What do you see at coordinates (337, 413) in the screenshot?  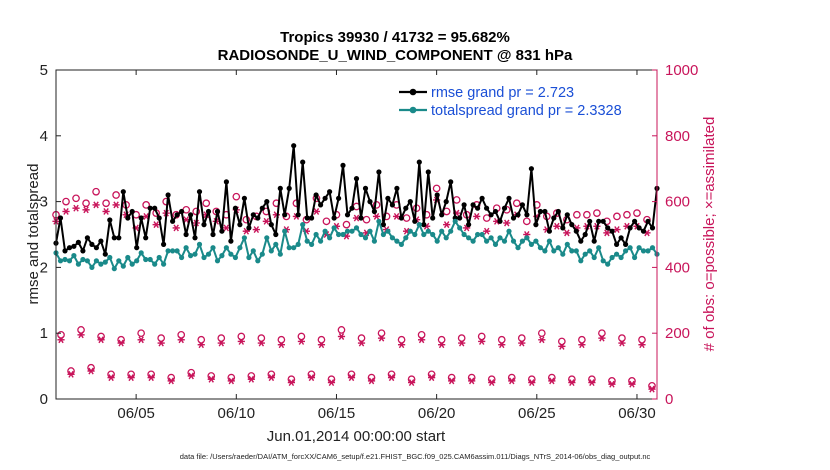 I see `x-tick-label: 06/15` at bounding box center [337, 413].